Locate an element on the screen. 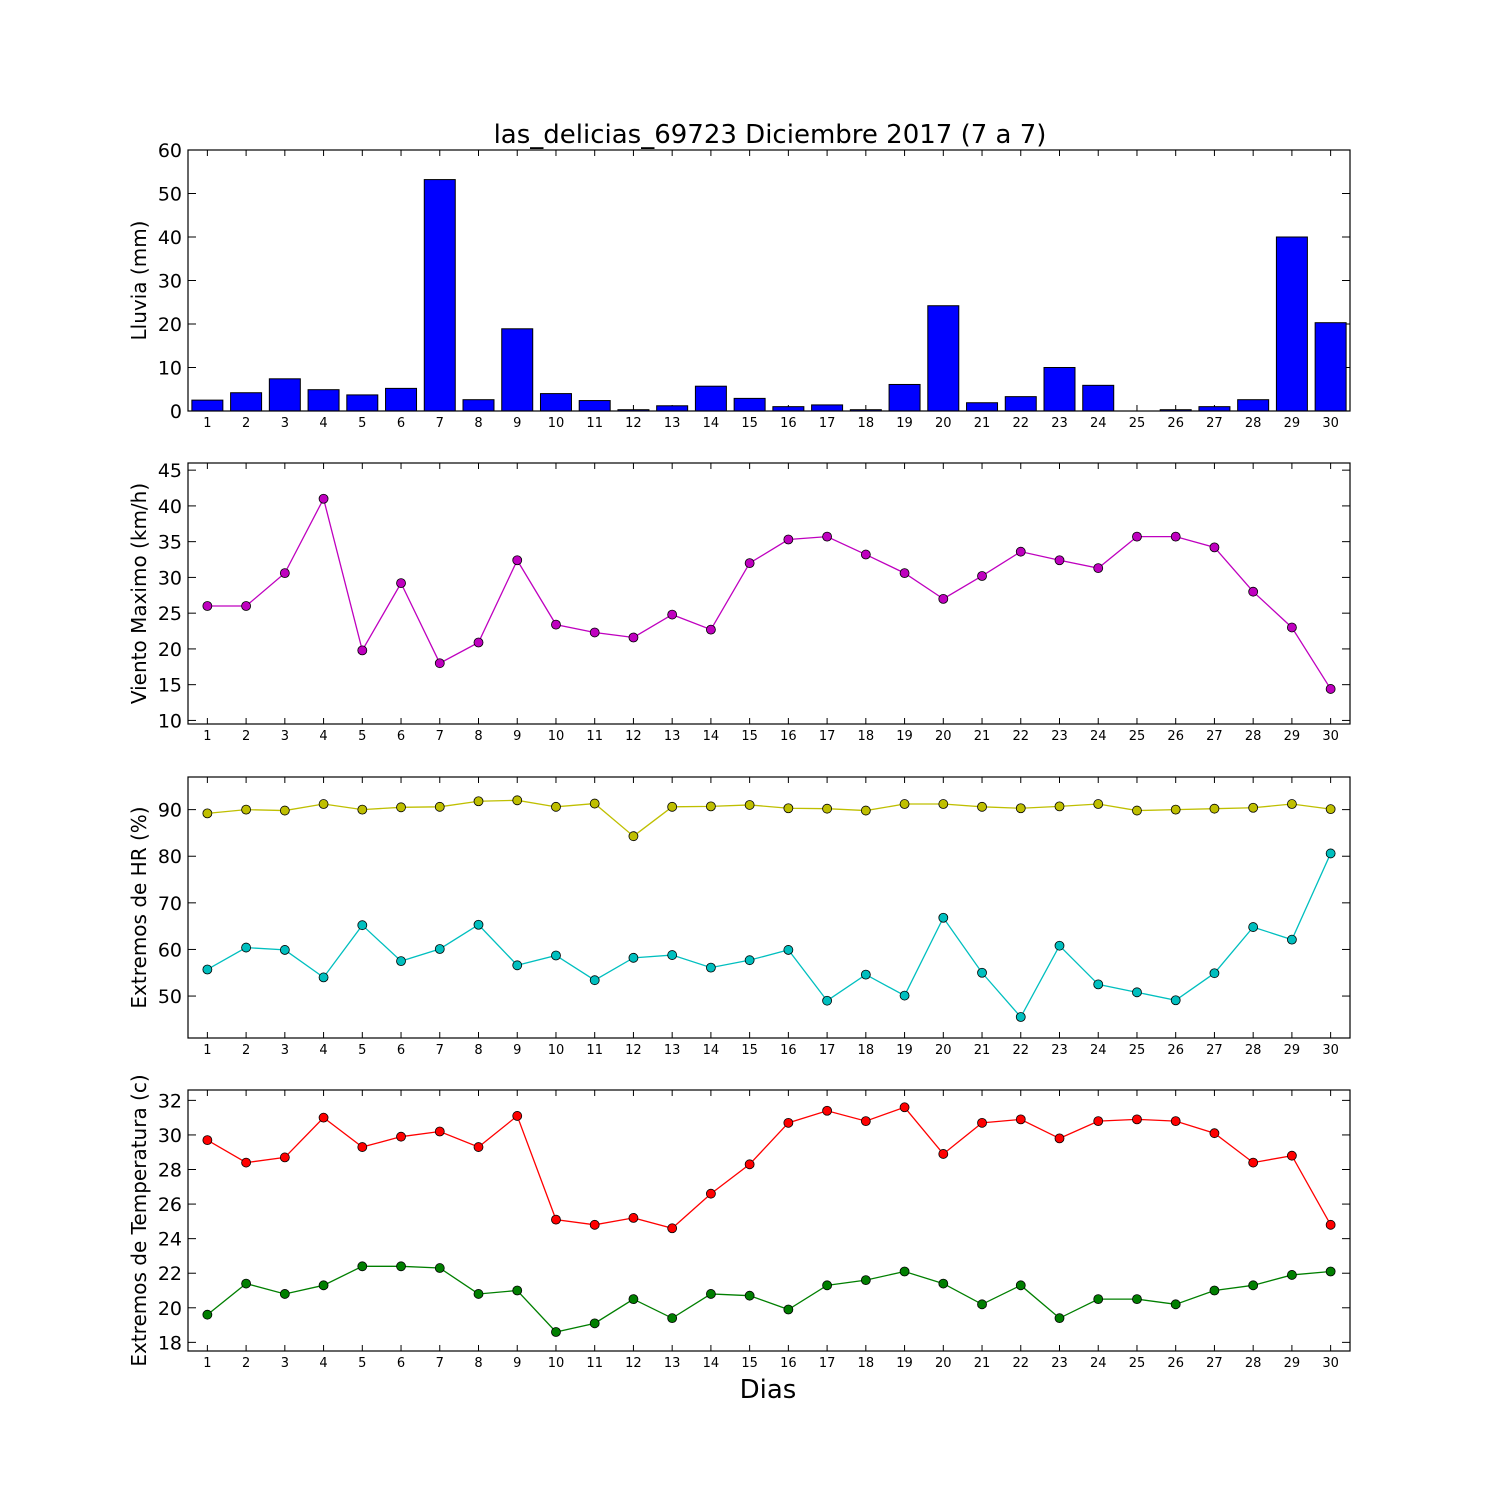 This screenshot has width=1500, height=1500. x-tick-label: 4 is located at coordinates (323, 423).